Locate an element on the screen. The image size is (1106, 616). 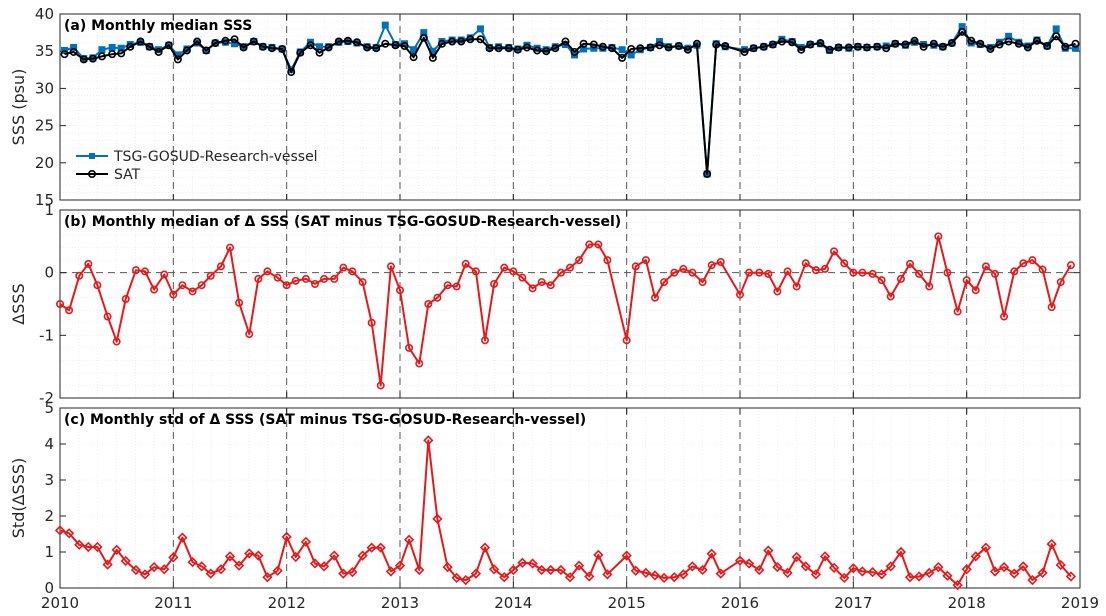
y-tick-label: 30 is located at coordinates (44, 88).